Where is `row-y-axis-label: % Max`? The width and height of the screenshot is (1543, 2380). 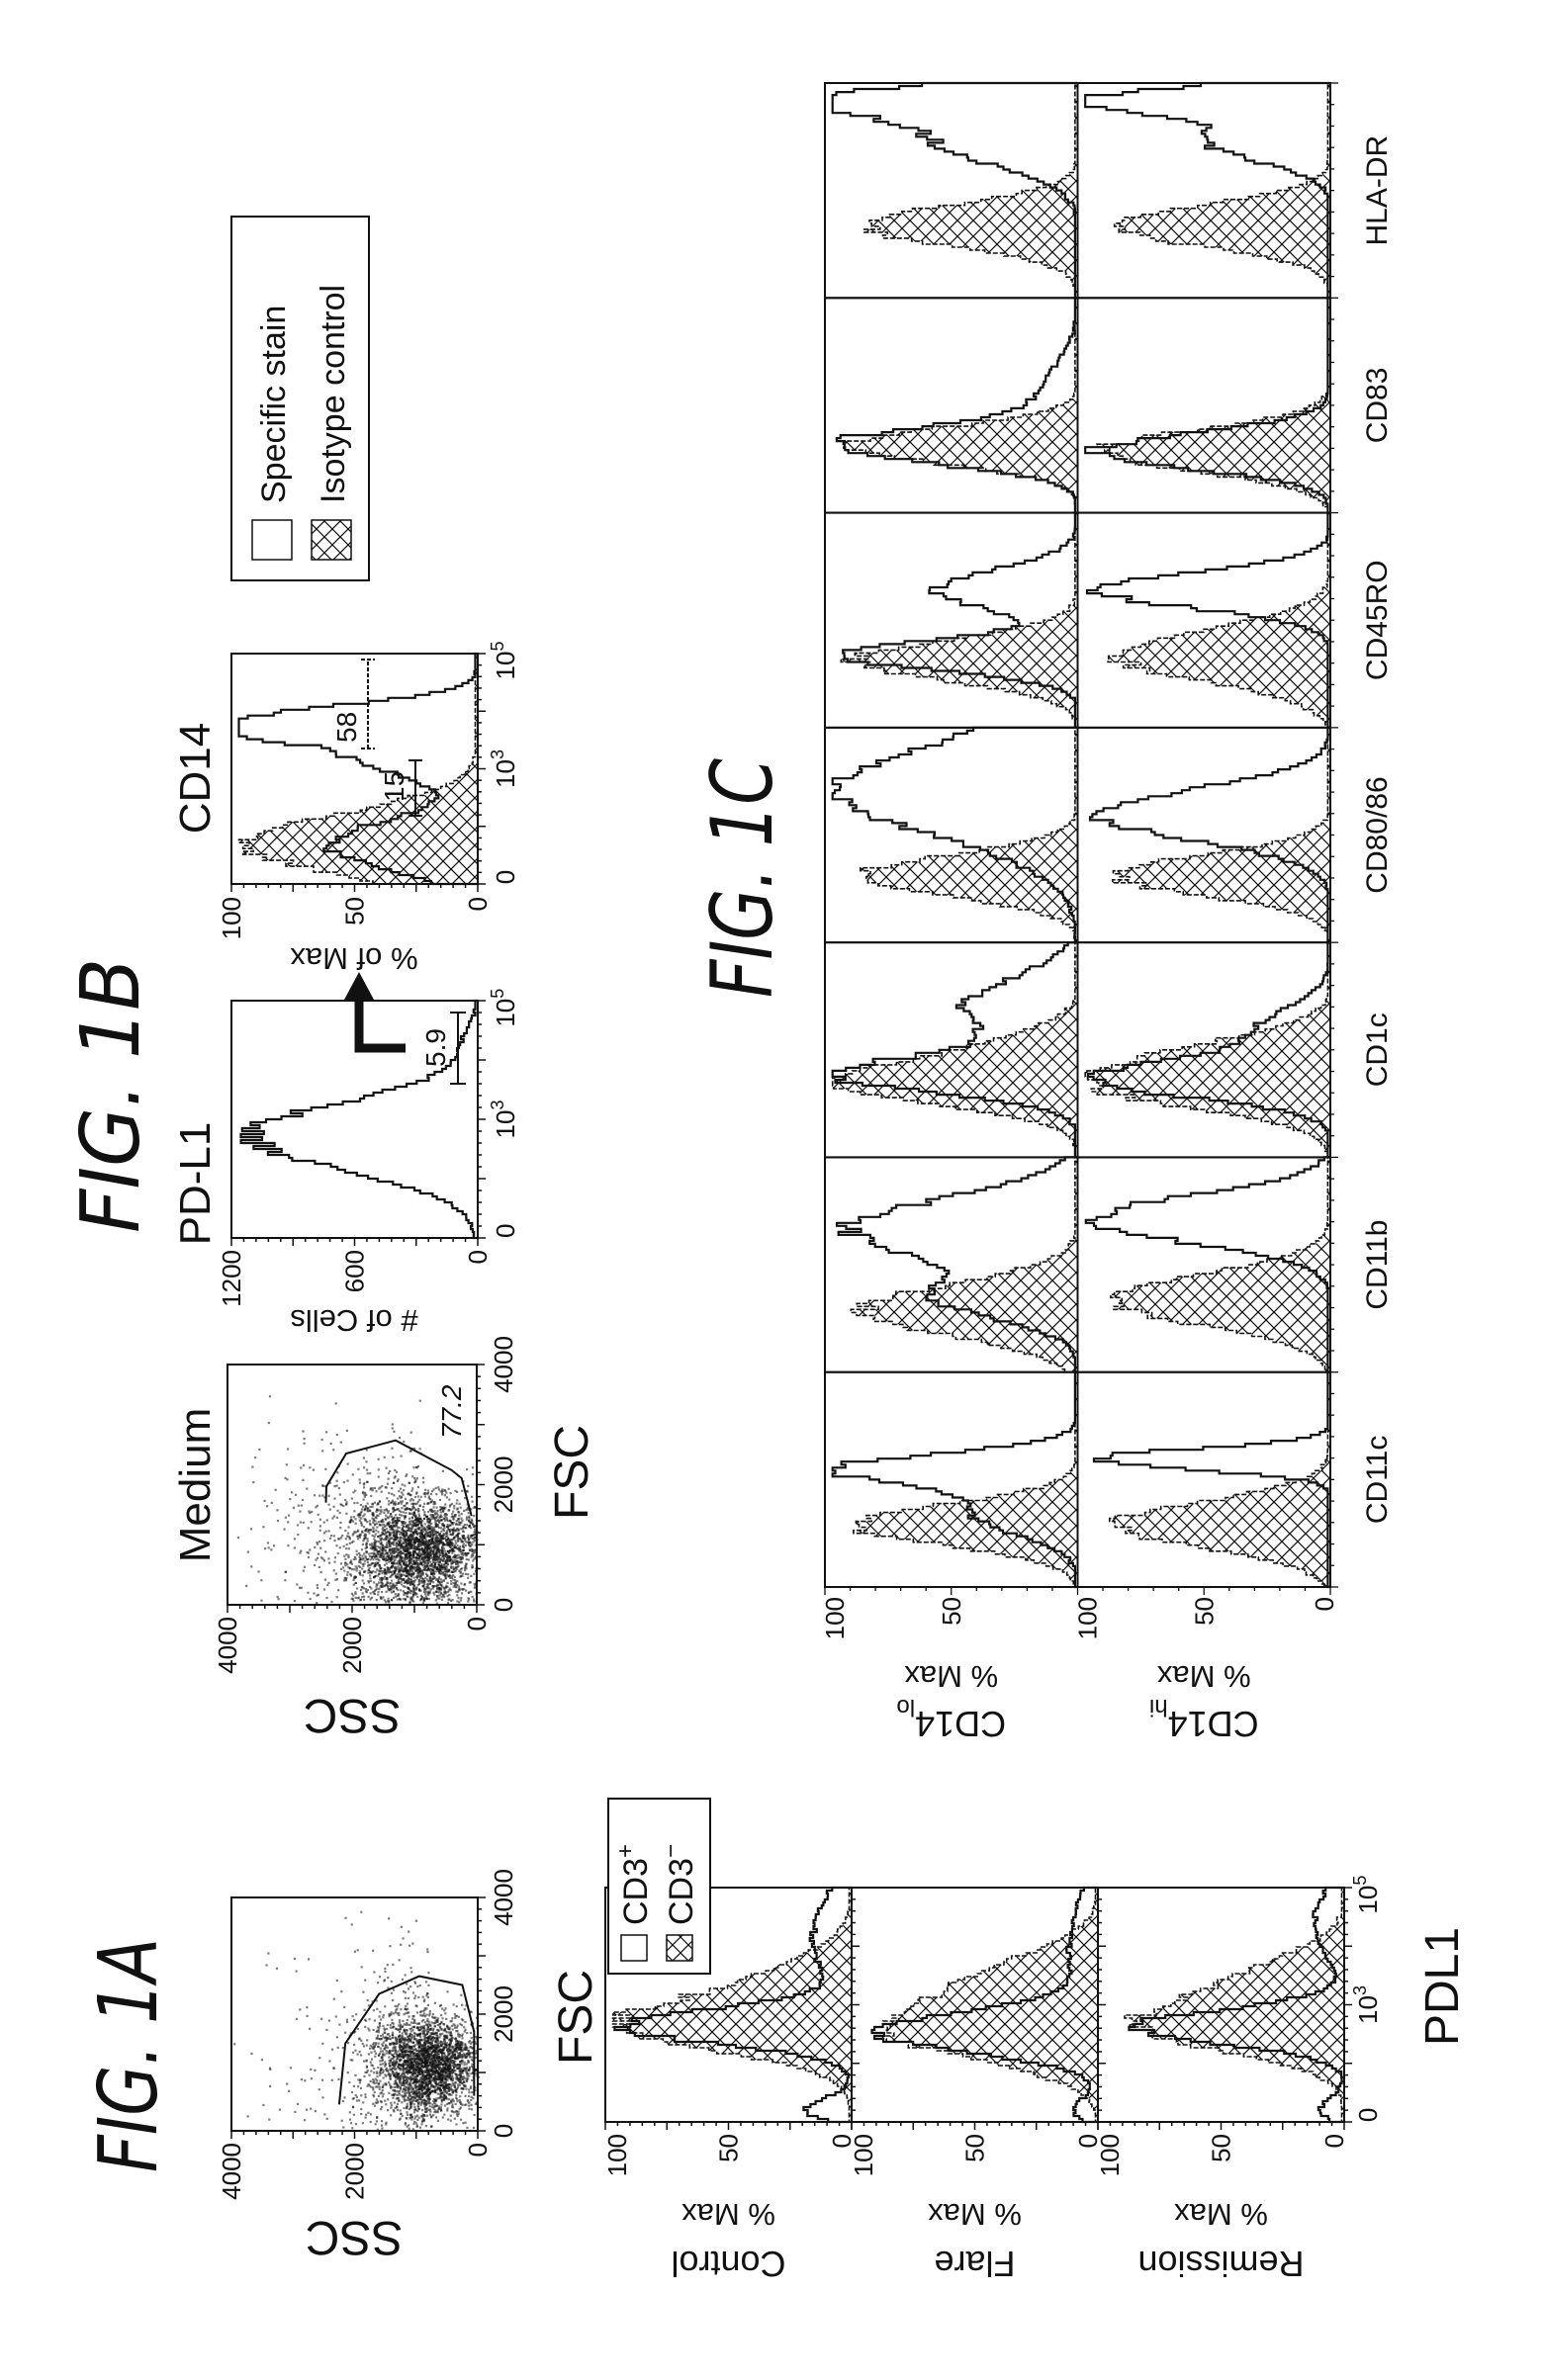
row-y-axis-label: % Max is located at coordinates (728, 2214).